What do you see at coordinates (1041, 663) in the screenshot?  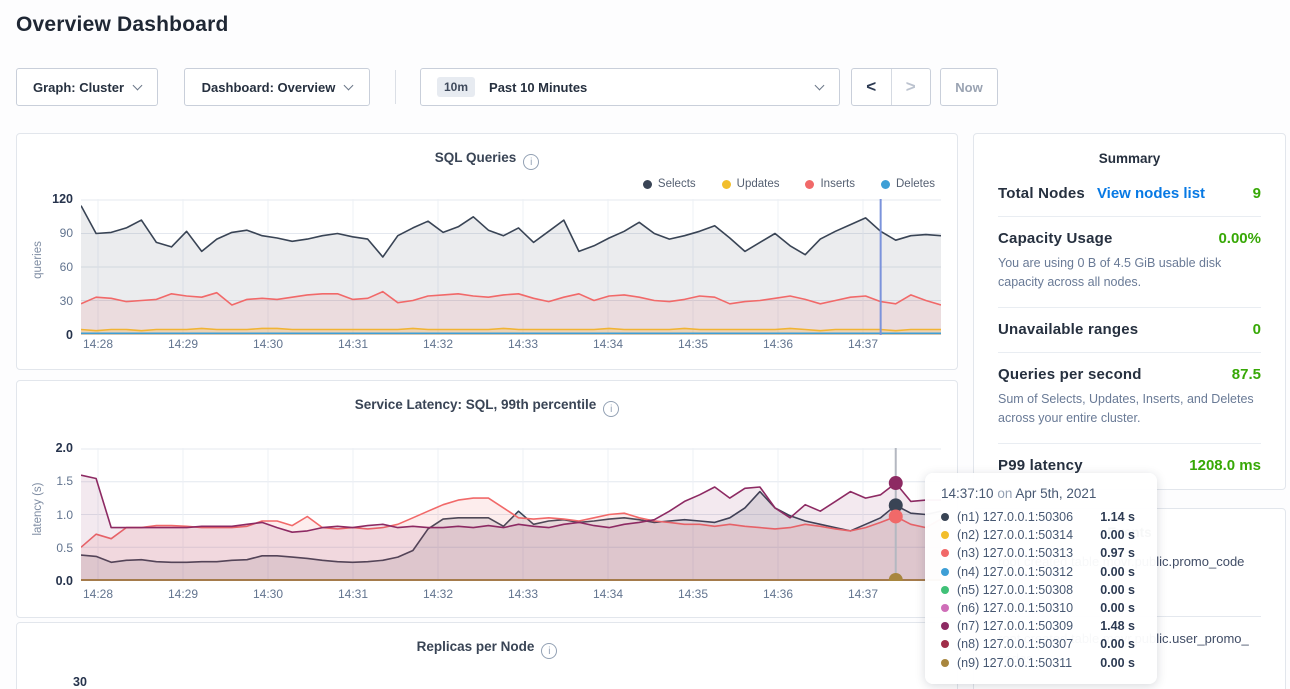 I see `tooltip-row: (n9) 127.0.0.1:50311 0.00 s` at bounding box center [1041, 663].